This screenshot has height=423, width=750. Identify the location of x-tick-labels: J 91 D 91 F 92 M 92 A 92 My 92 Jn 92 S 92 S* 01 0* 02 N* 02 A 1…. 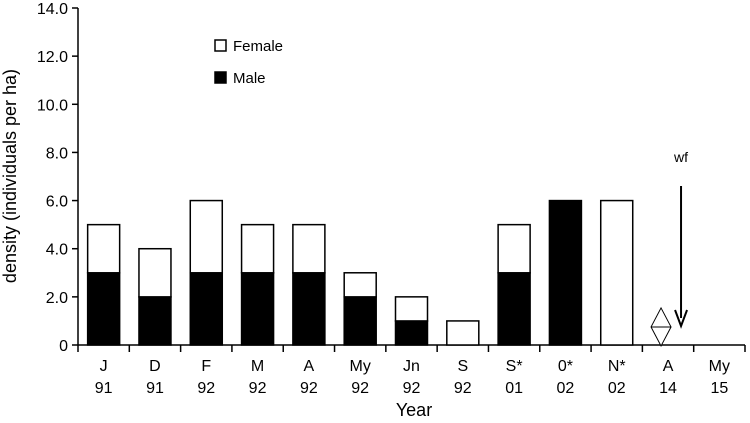
(411, 371).